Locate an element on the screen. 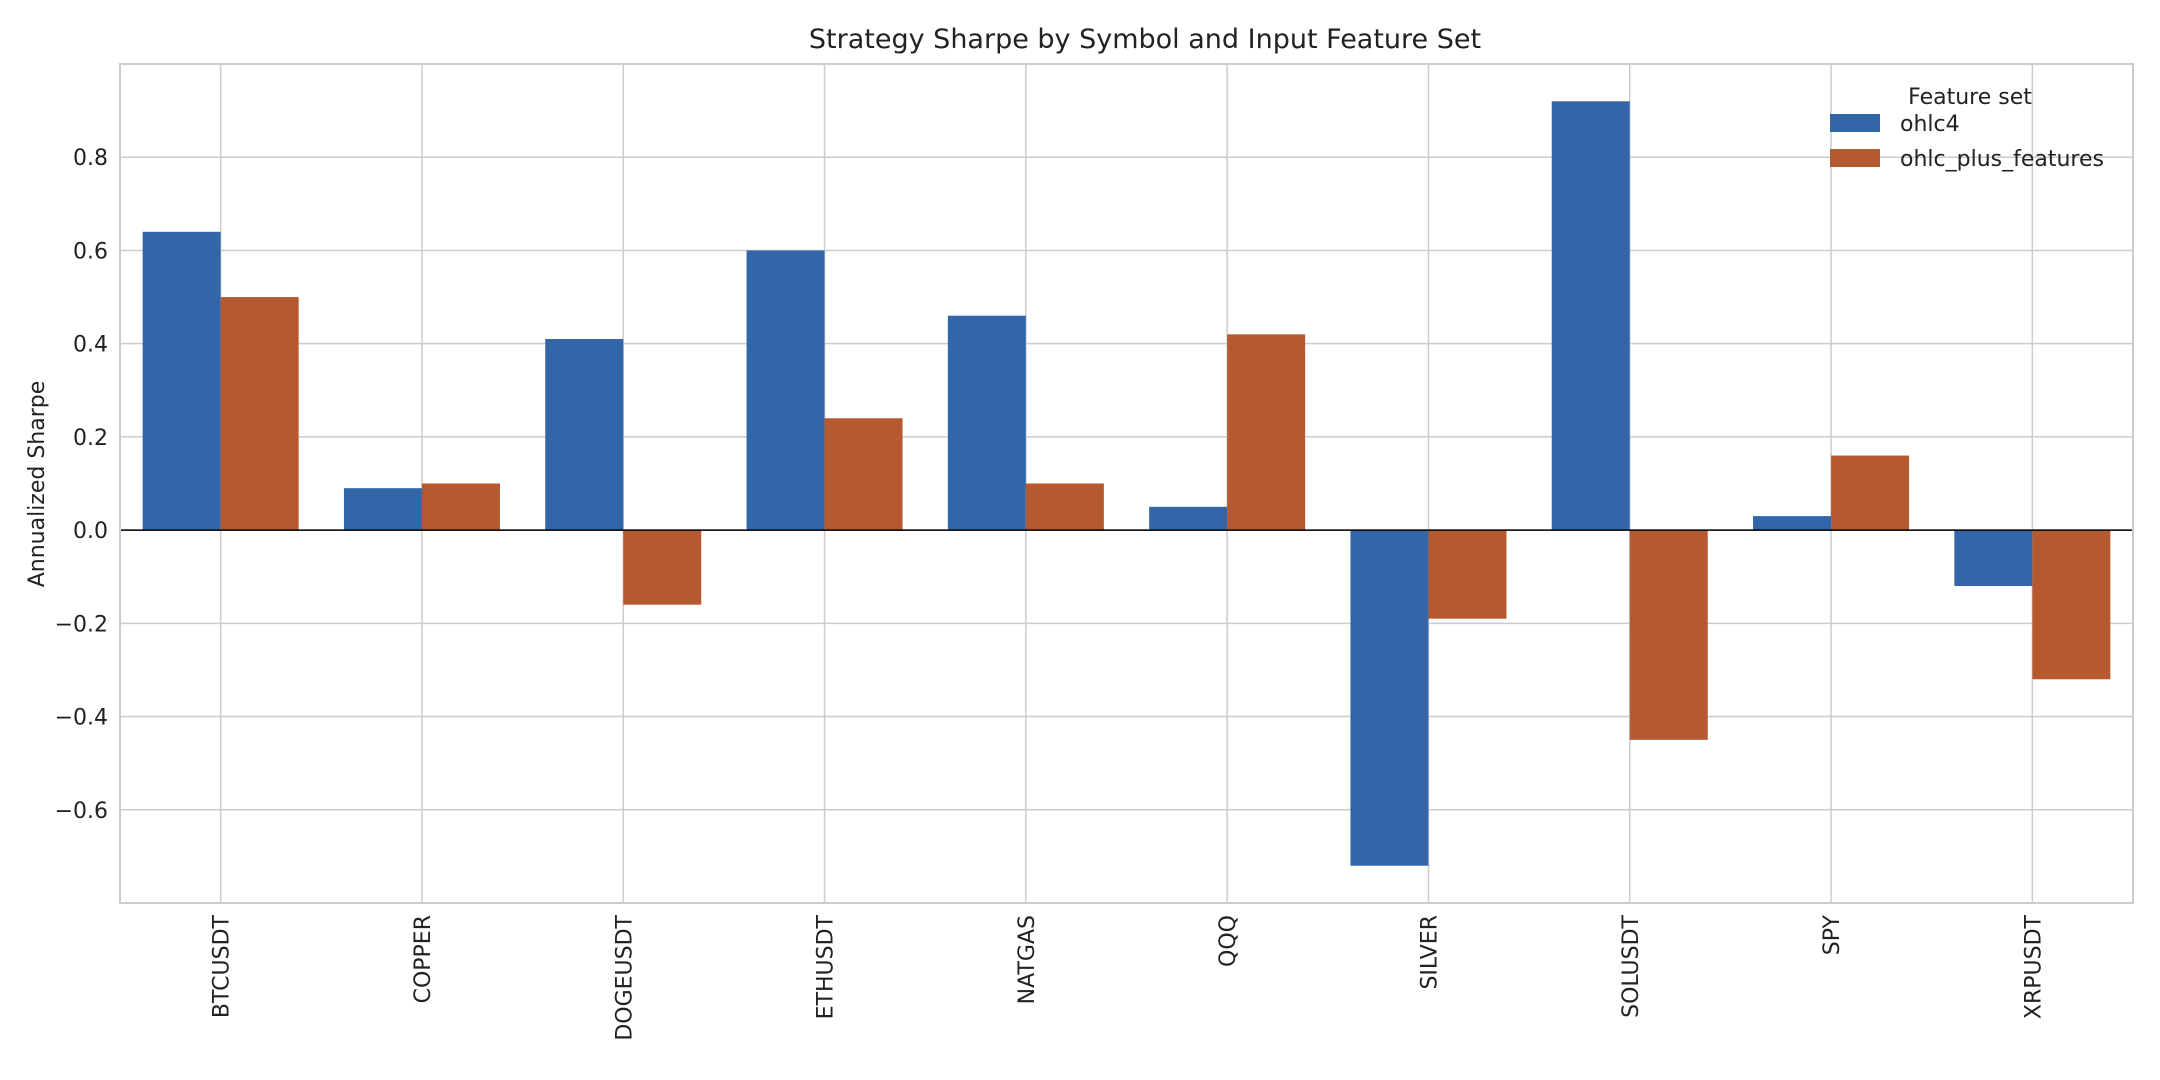  bar-ohlc4-SILVER is located at coordinates (1389, 698).